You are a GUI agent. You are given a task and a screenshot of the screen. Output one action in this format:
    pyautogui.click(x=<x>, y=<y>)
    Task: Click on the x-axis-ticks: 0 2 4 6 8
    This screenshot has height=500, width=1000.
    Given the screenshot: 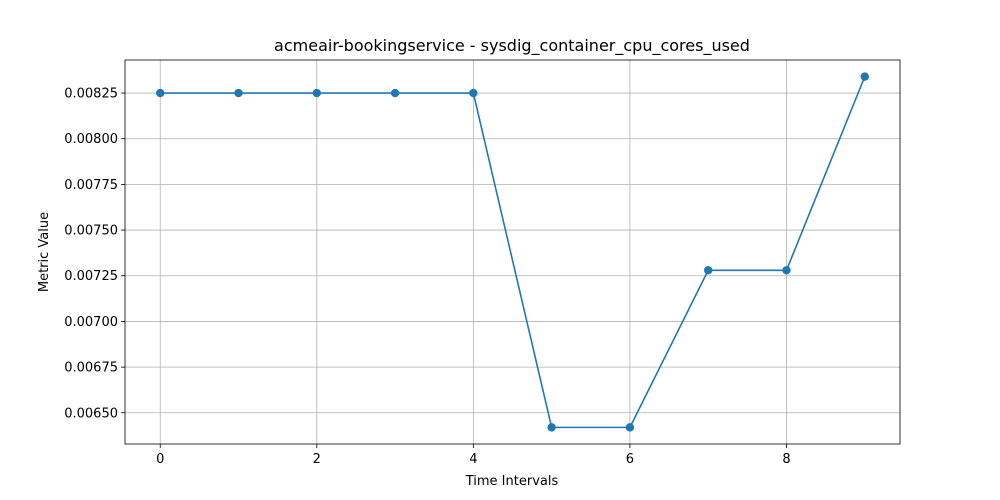 What is the action you would take?
    pyautogui.click(x=473, y=455)
    